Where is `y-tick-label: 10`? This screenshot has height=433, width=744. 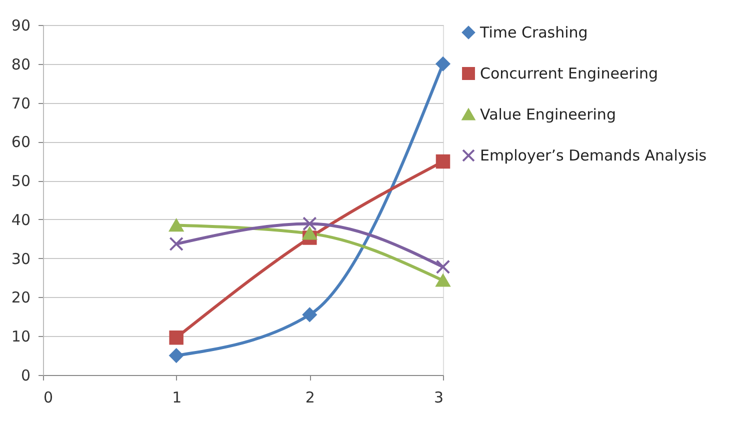
y-tick-label: 10 is located at coordinates (20, 337).